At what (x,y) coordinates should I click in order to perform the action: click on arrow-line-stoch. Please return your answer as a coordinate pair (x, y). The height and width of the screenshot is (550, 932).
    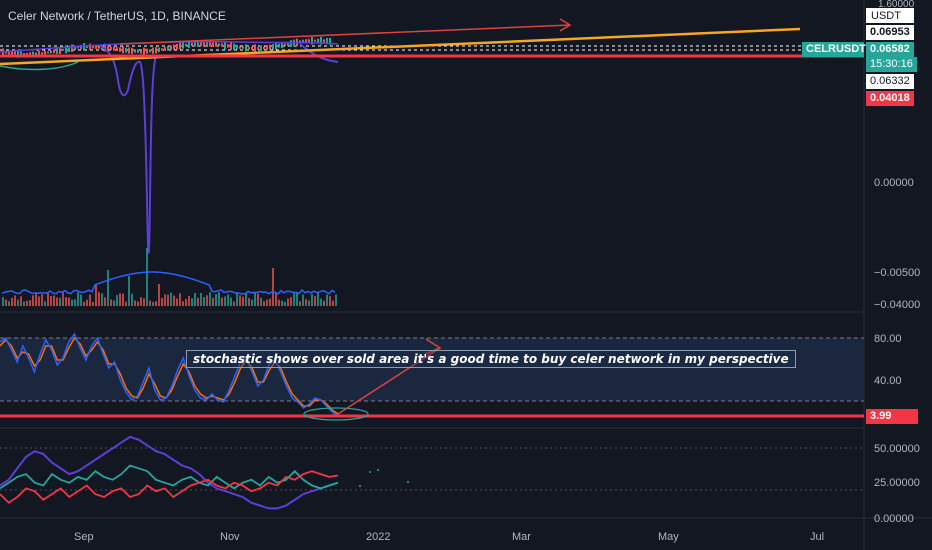
    Looking at the image, I should click on (389, 381).